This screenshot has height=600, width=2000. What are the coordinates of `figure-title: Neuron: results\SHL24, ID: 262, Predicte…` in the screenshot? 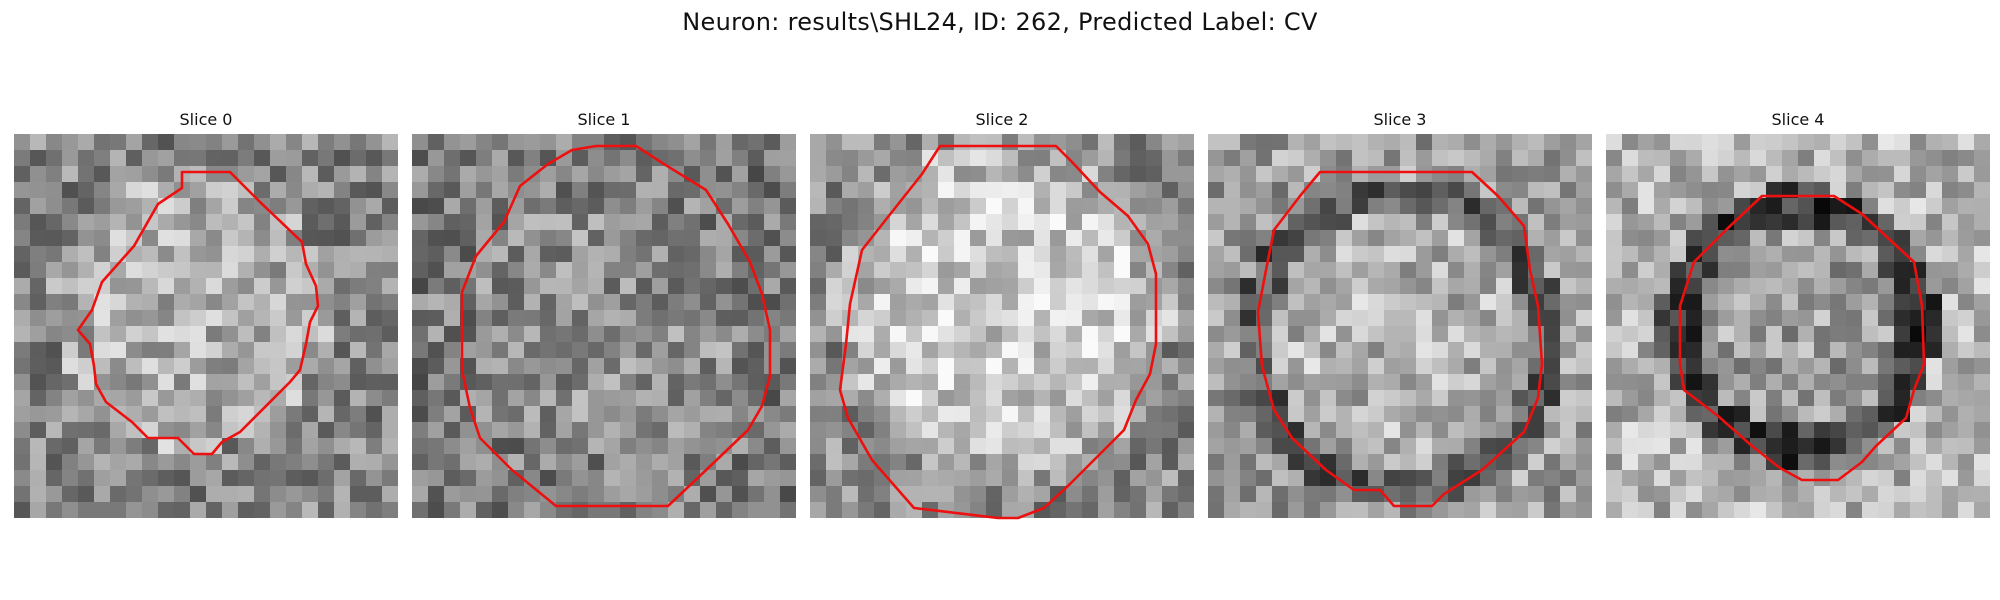 It's located at (1000, 22).